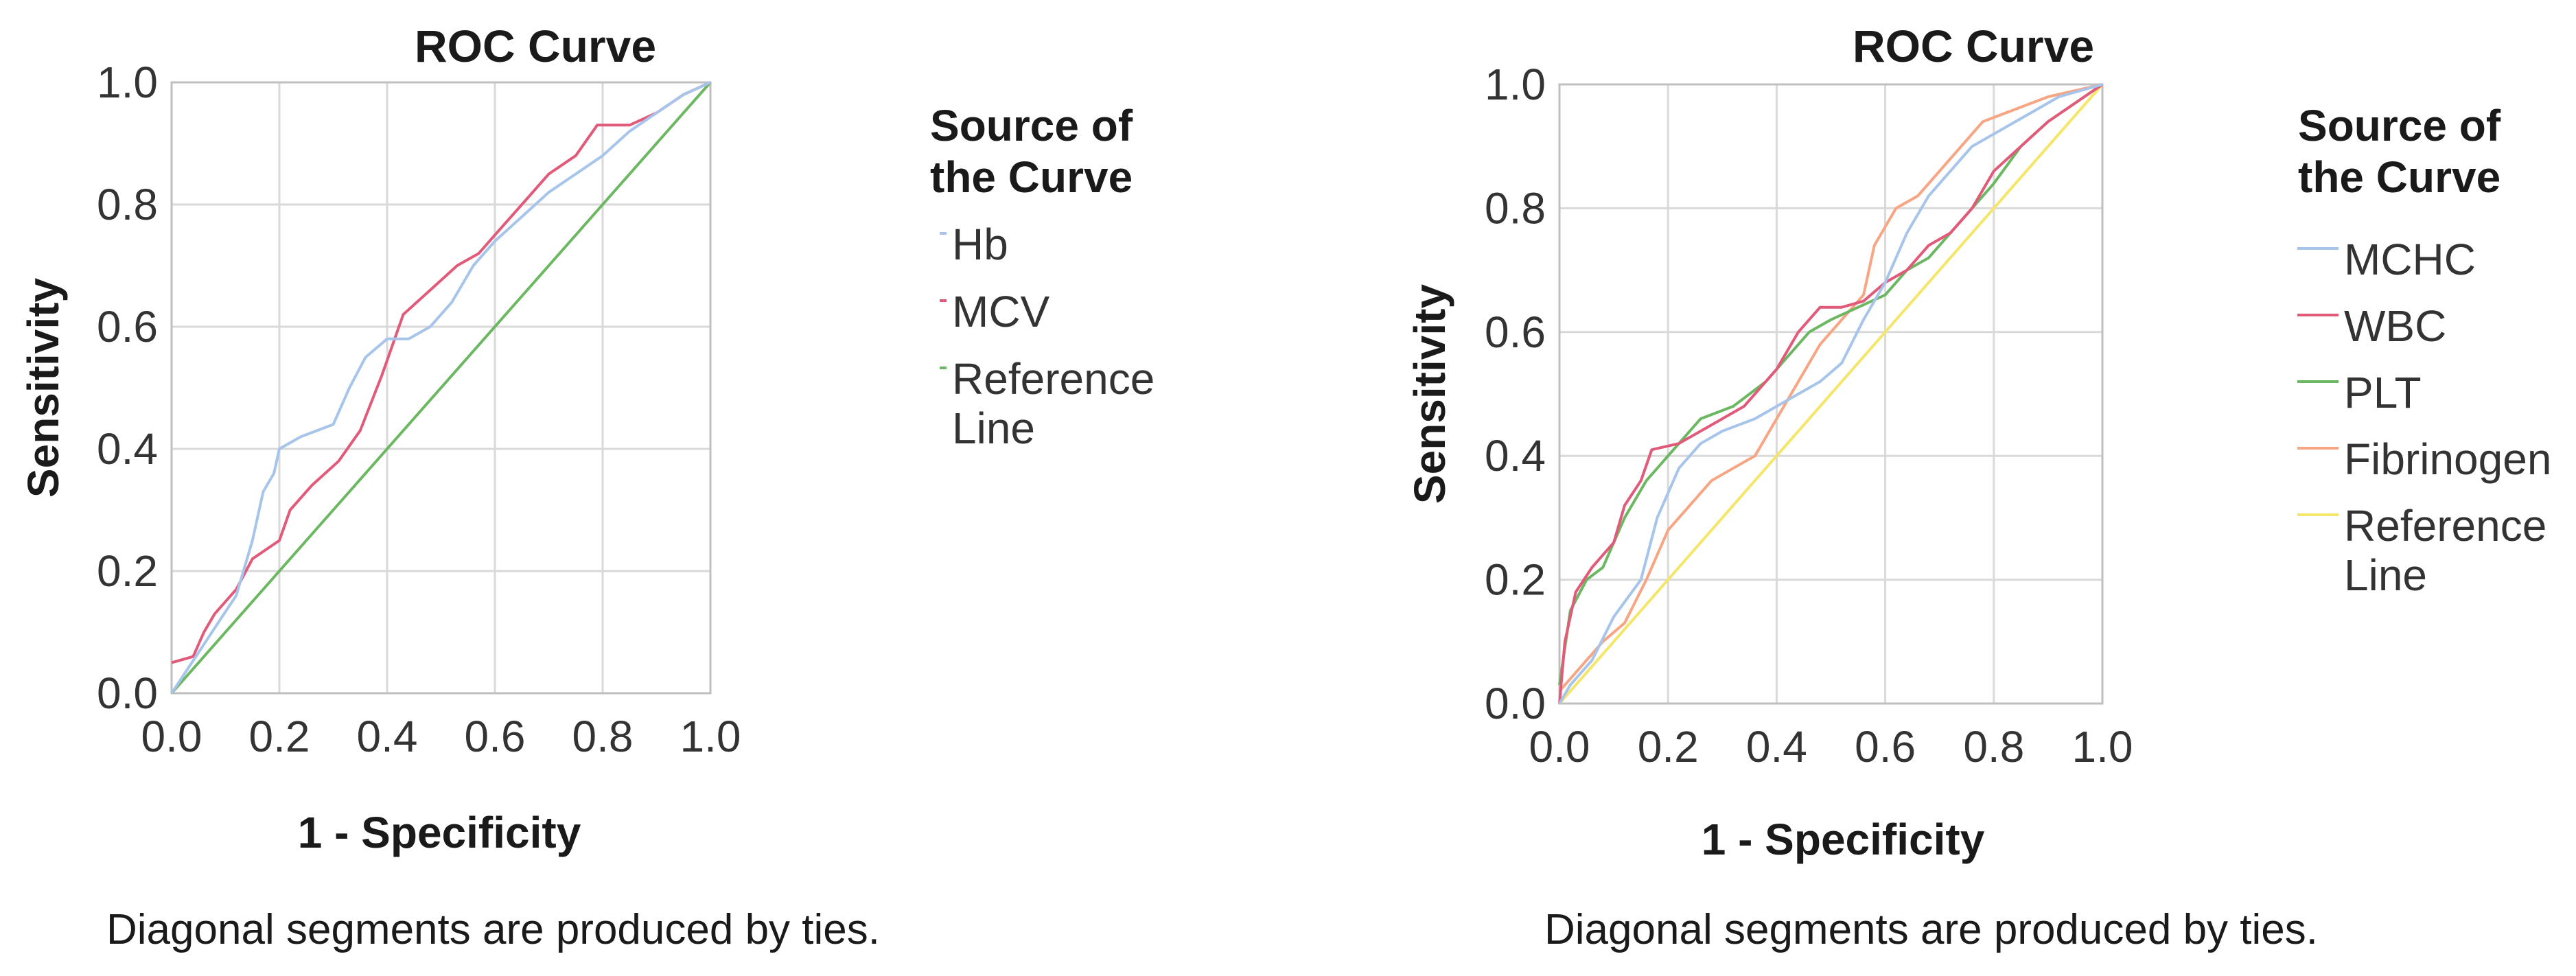  I want to click on roc-line-plt, so click(1831, 384).